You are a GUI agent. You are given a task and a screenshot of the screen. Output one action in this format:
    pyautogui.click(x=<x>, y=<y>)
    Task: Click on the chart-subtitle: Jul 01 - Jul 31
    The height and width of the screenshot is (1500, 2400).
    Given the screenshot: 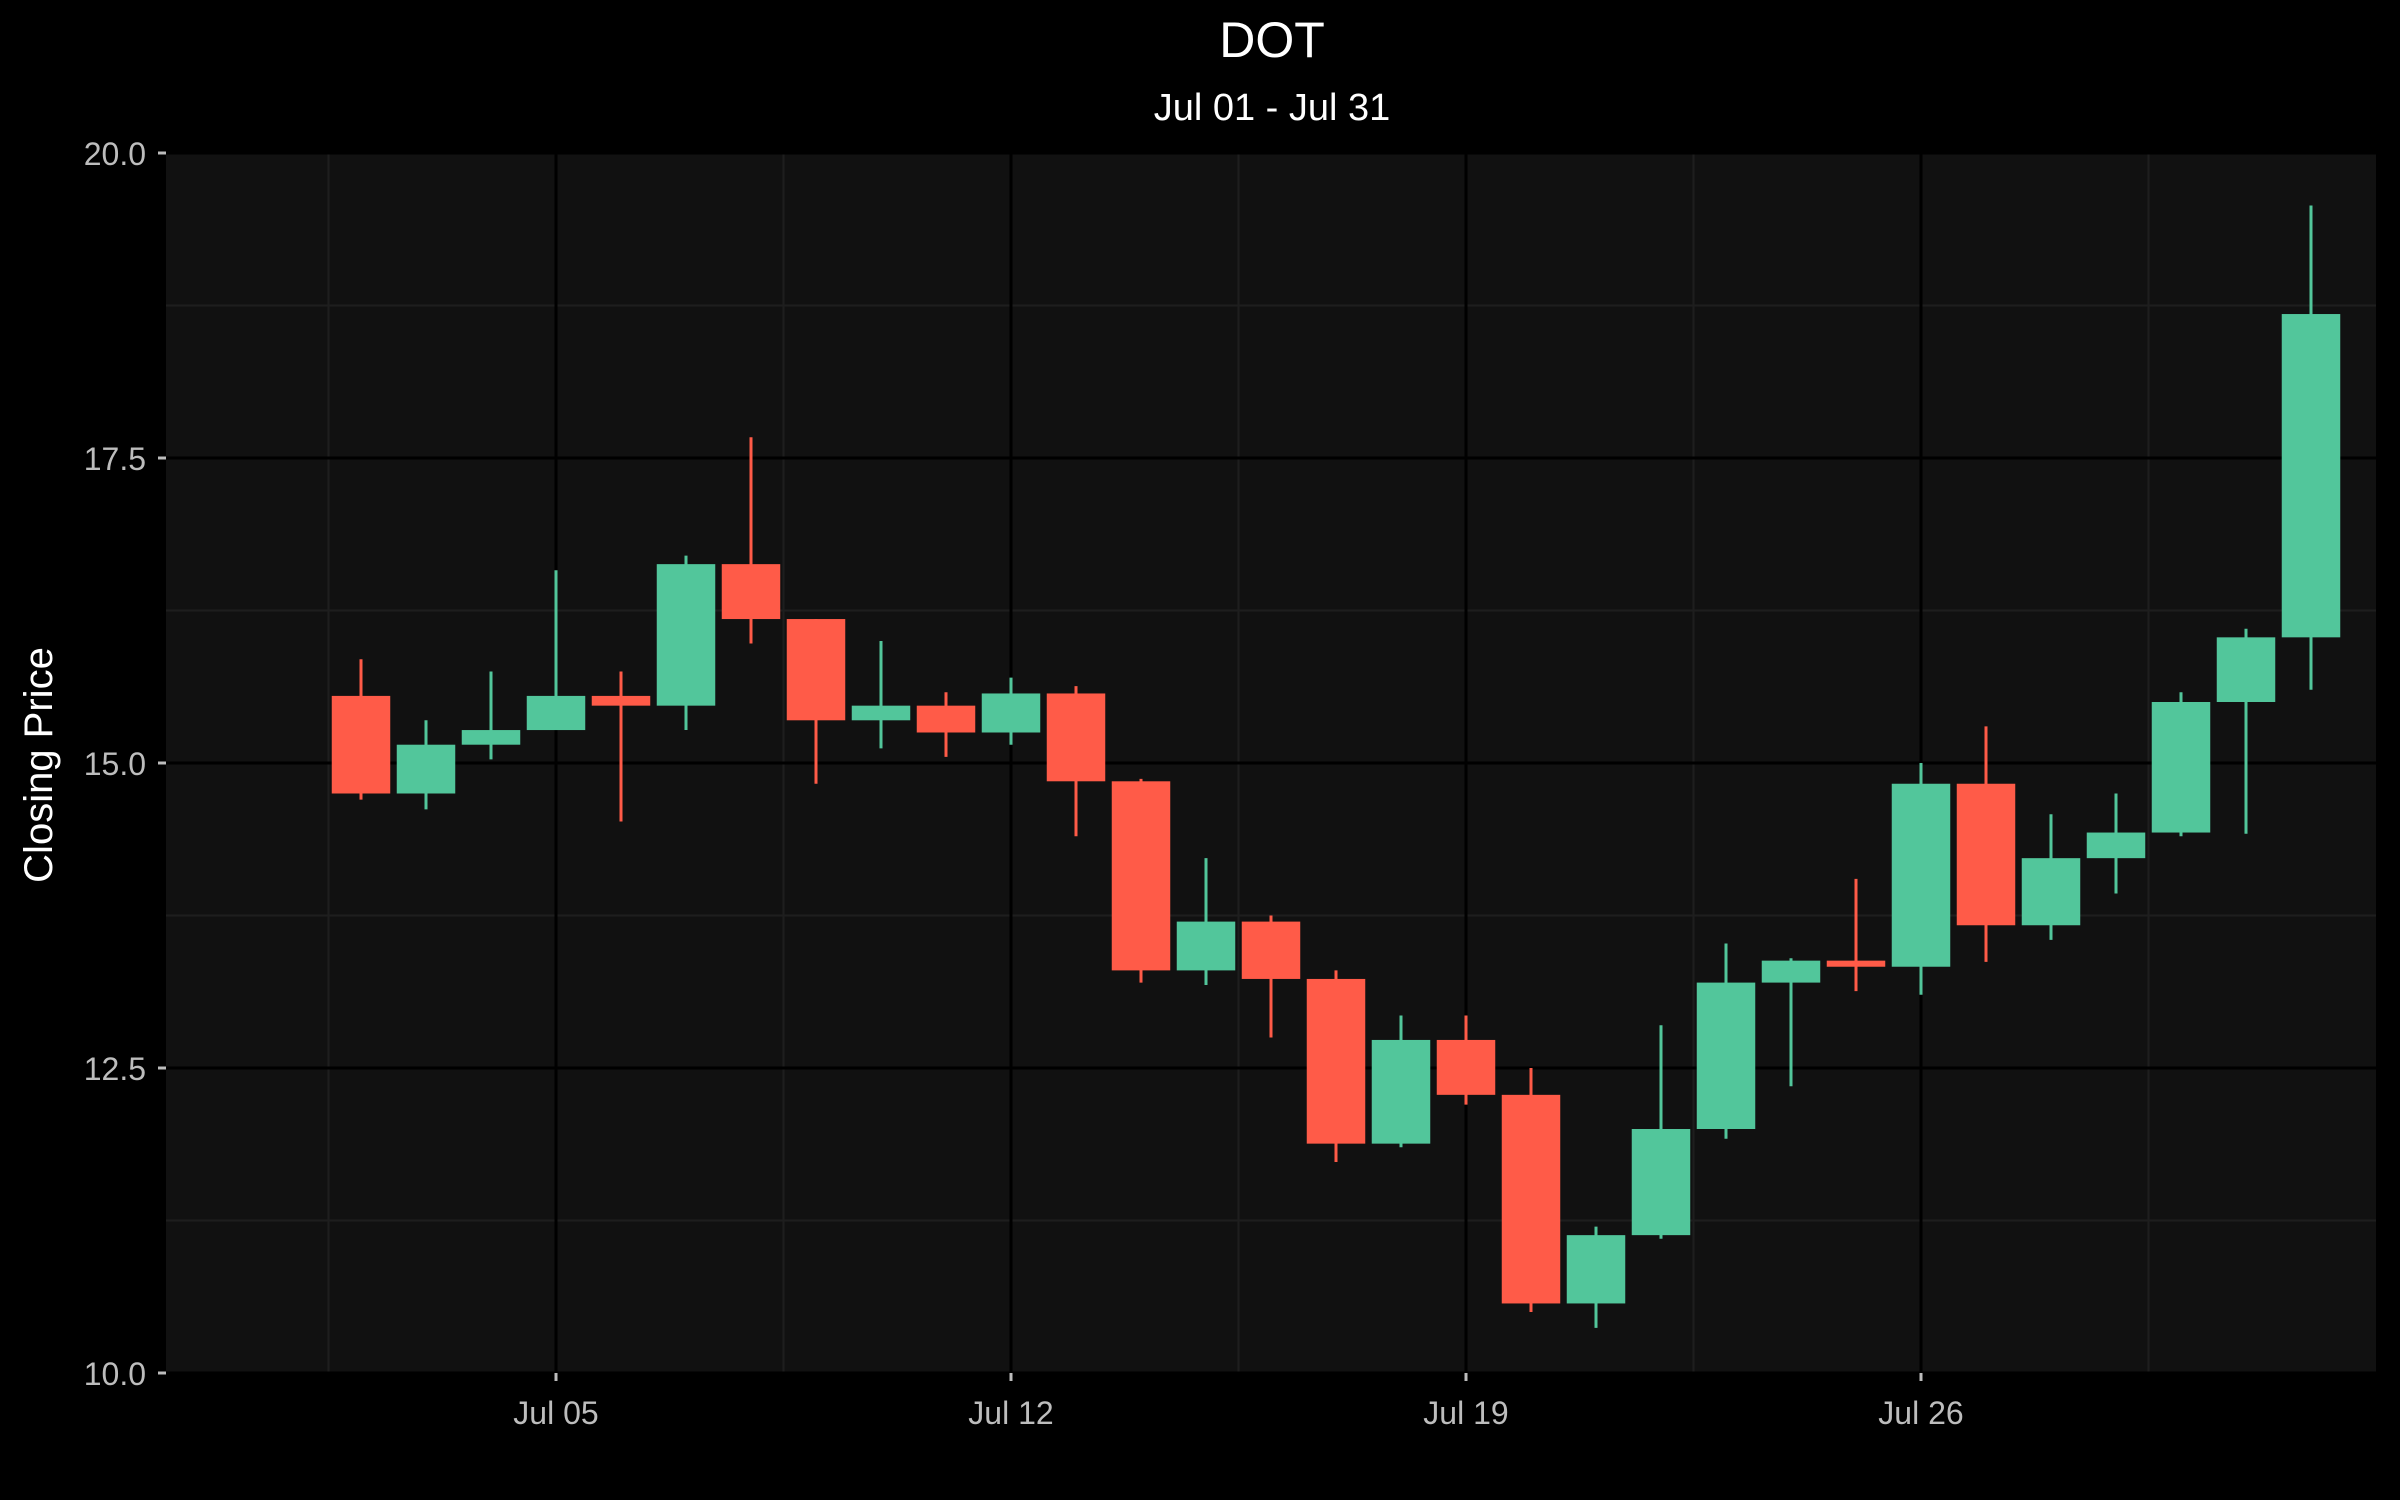 What is the action you would take?
    pyautogui.click(x=1272, y=108)
    